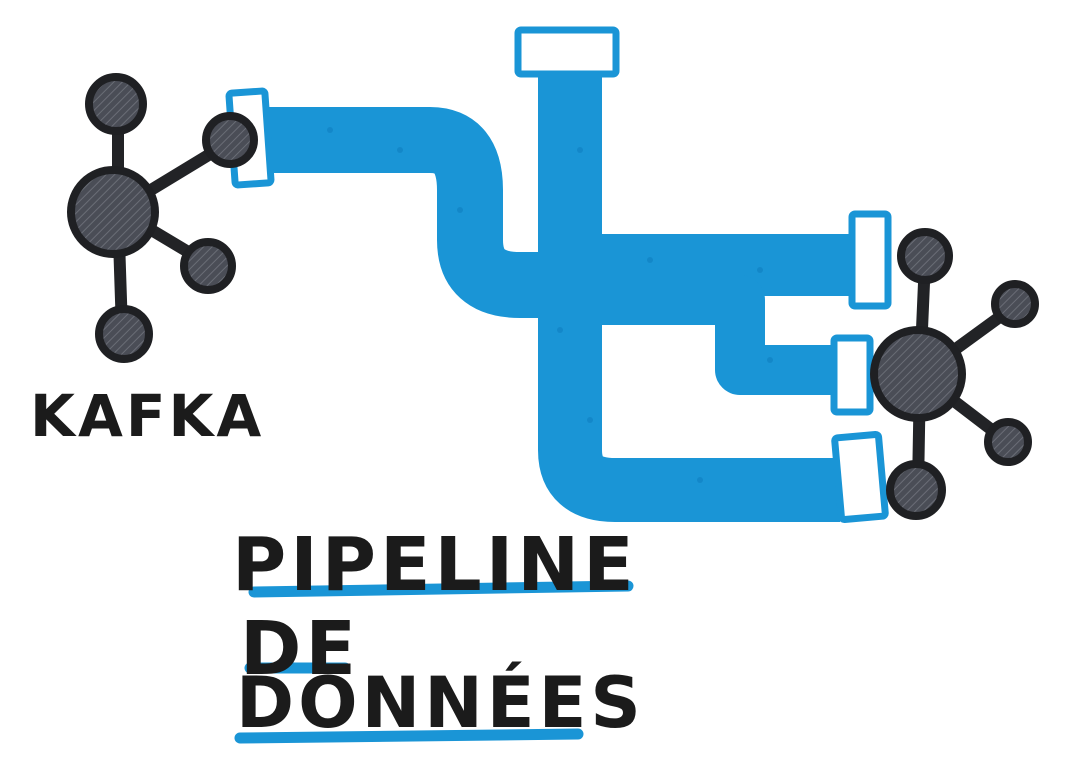 The width and height of the screenshot is (1076, 772). Describe the element at coordinates (1015, 304) in the screenshot. I see `destination-satellite-right-upper` at that location.